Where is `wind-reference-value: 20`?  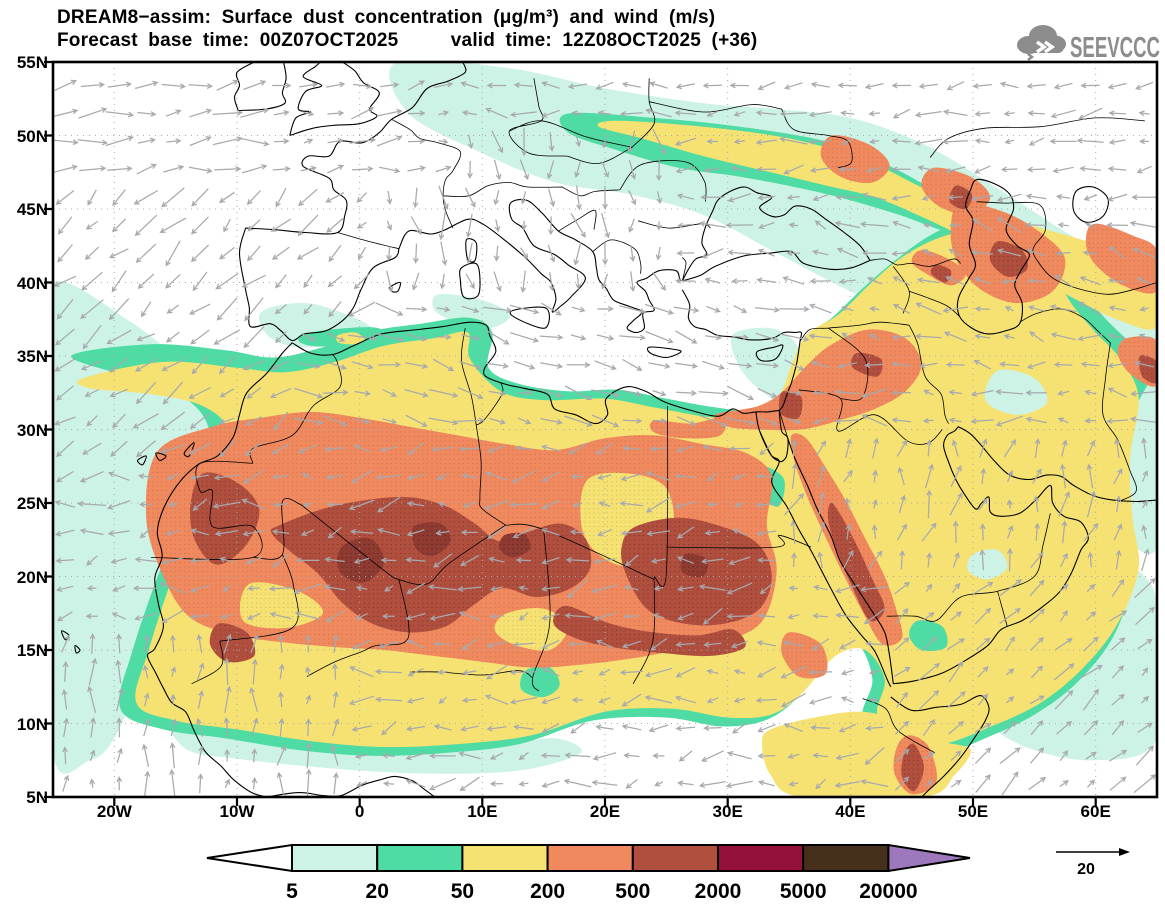
wind-reference-value: 20 is located at coordinates (1086, 869).